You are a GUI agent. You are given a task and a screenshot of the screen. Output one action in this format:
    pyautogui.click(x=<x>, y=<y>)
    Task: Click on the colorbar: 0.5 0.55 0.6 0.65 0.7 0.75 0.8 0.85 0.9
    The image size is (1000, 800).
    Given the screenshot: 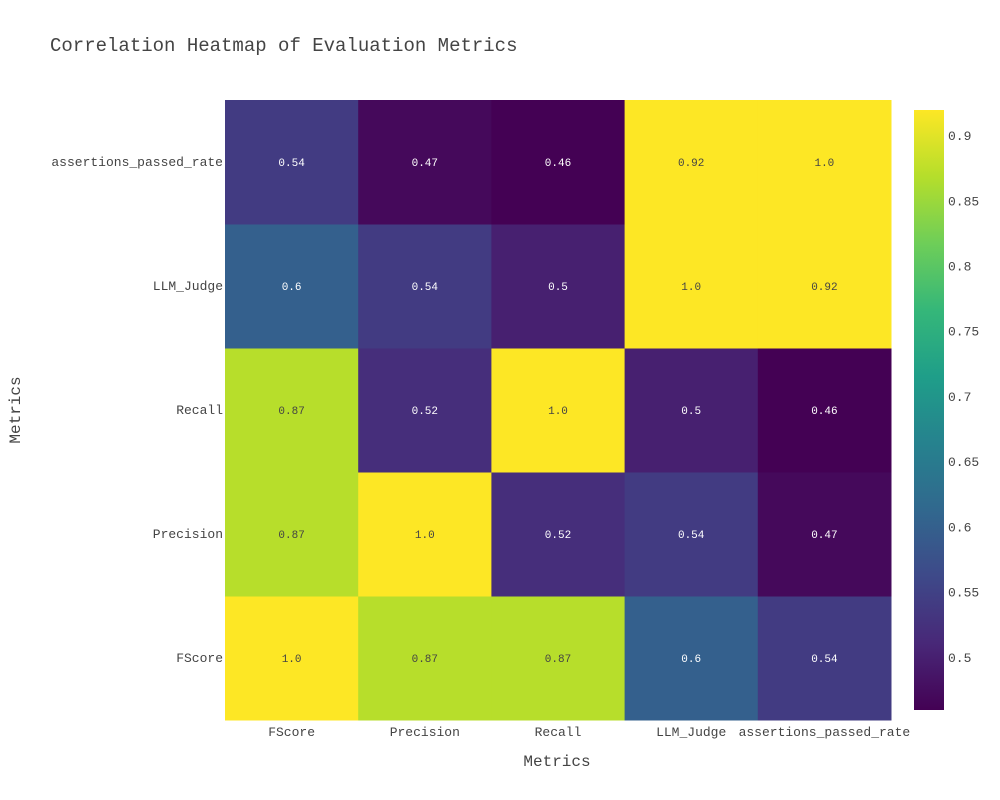 What is the action you would take?
    pyautogui.click(x=946, y=410)
    